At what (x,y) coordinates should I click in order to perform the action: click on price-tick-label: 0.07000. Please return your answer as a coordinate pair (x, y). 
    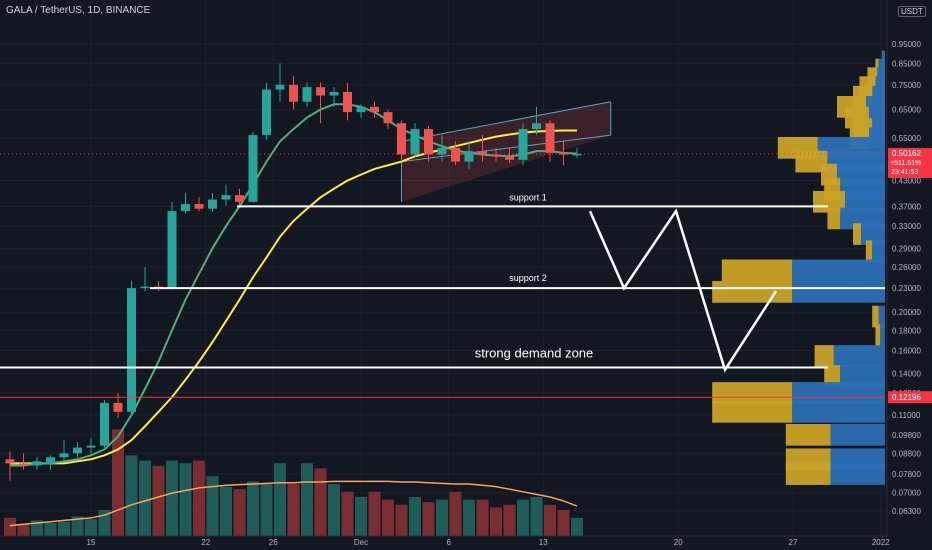
    Looking at the image, I should click on (906, 493).